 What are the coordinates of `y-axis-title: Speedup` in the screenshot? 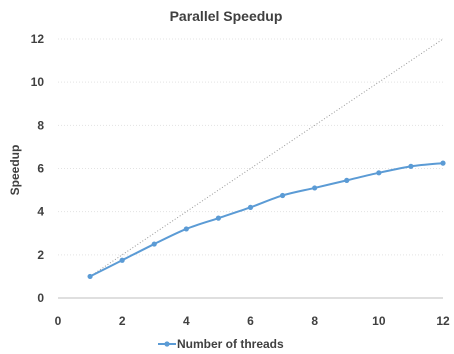 It's located at (15, 170).